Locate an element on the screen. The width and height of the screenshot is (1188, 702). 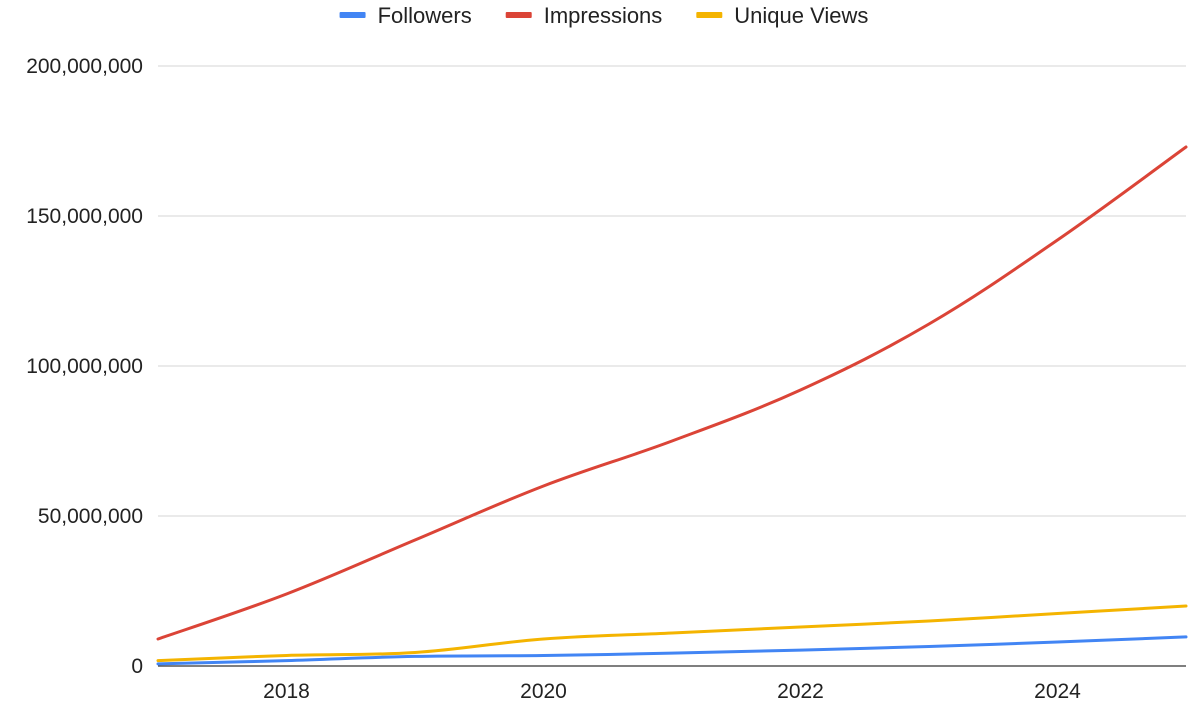
legend-item-impressions: Impressions is located at coordinates (584, 15).